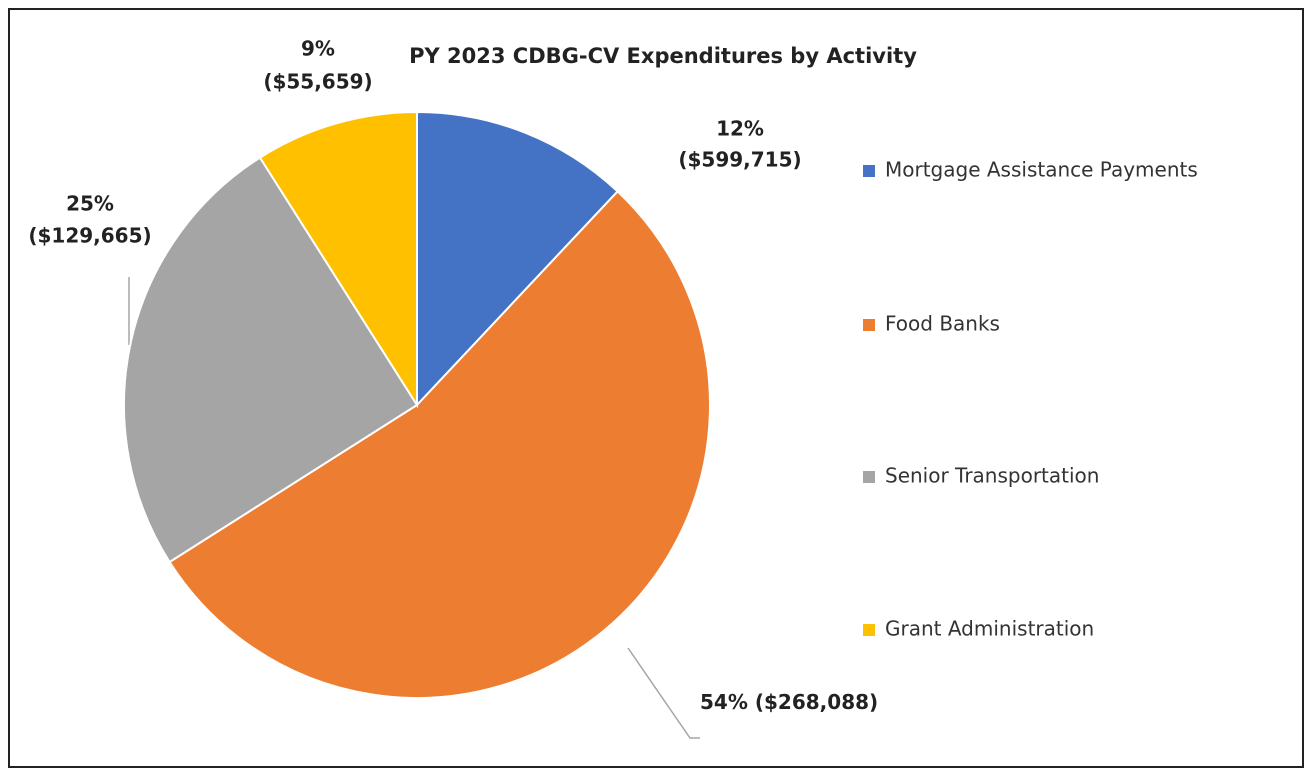  I want to click on data-label: 9%, so click(318, 49).